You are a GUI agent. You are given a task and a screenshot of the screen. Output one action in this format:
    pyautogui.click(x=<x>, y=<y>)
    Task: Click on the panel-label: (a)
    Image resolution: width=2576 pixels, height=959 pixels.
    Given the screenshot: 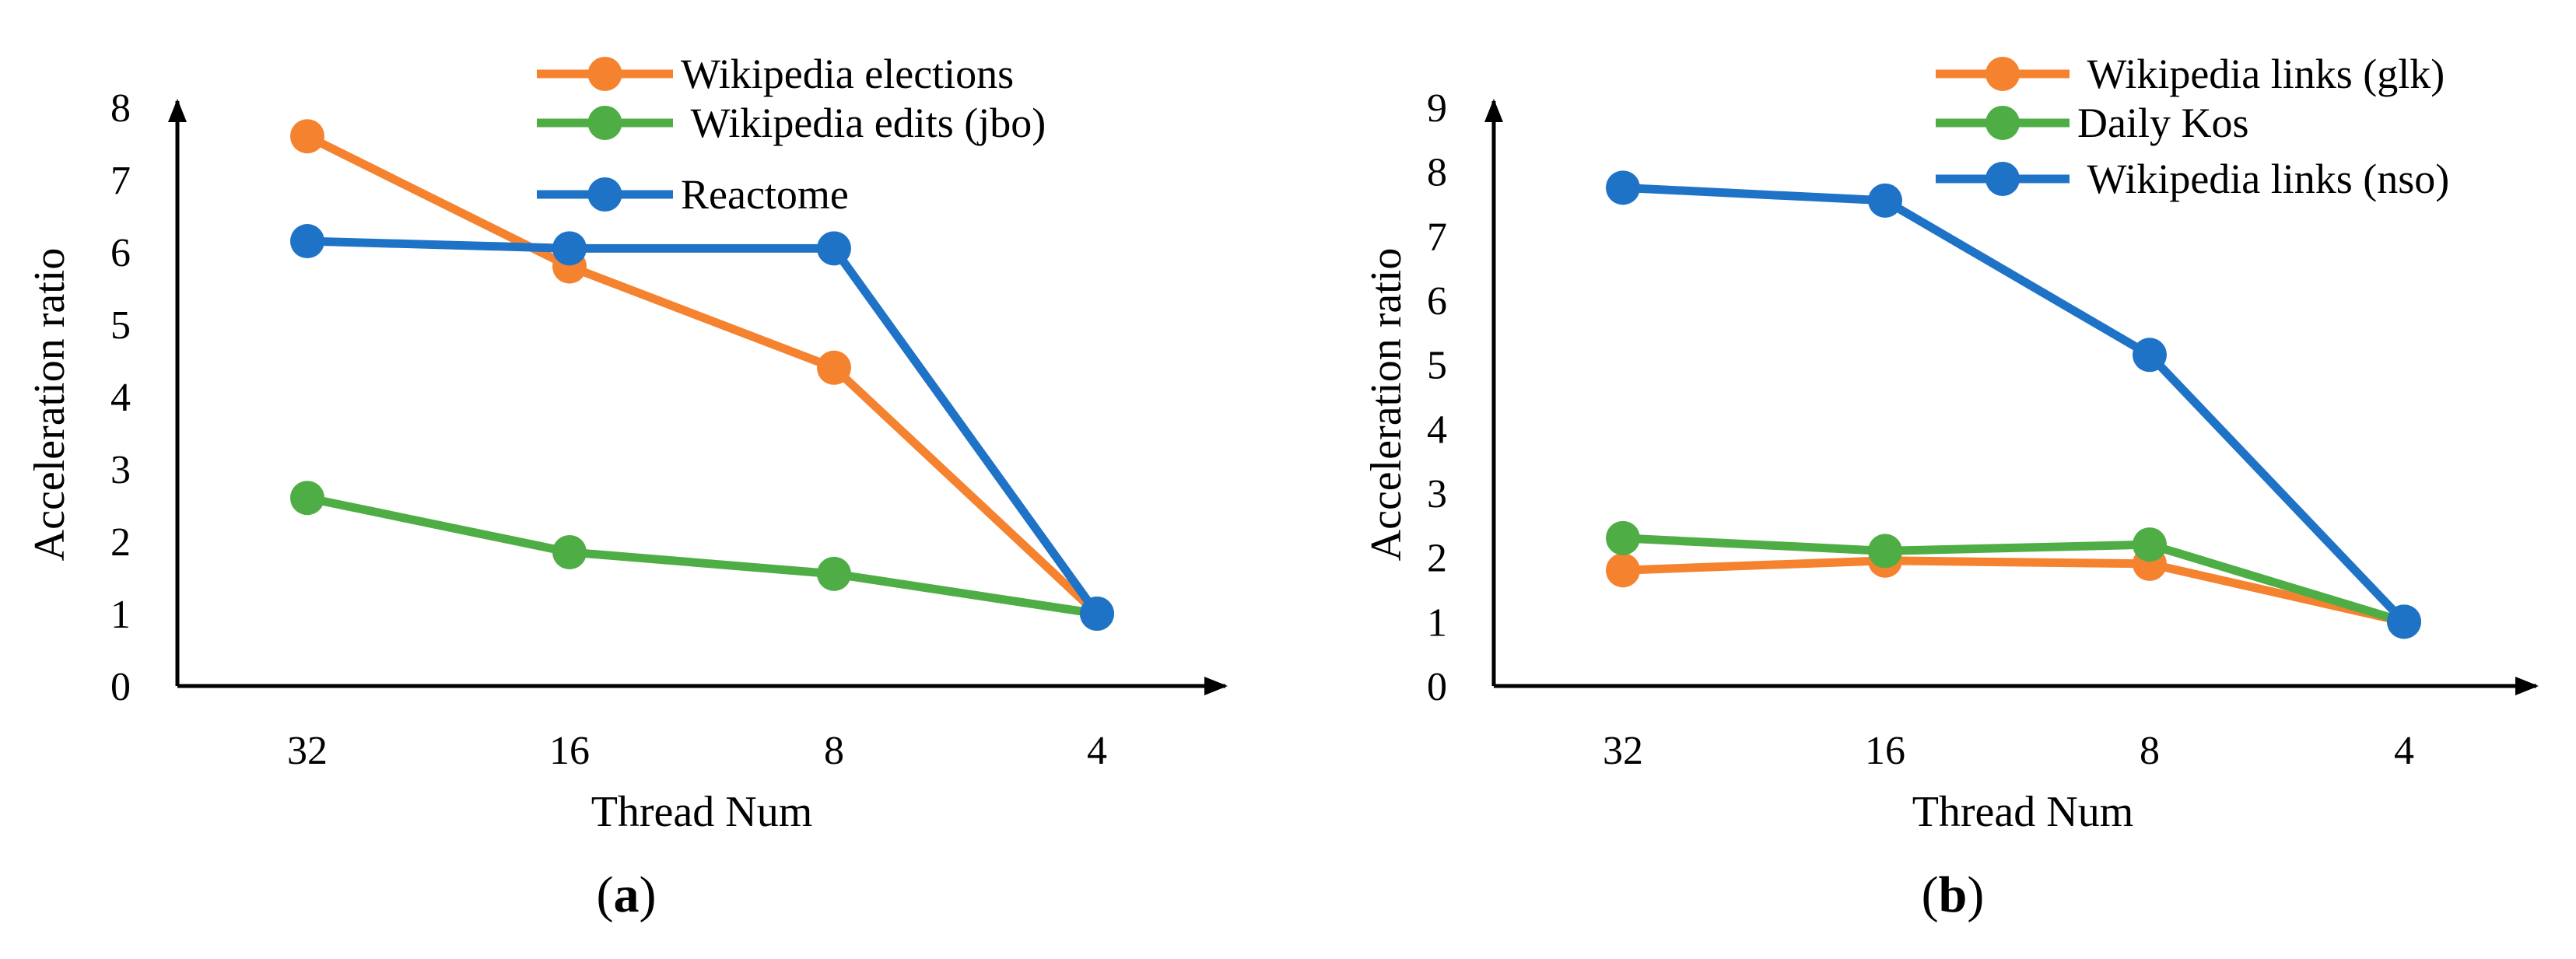 What is the action you would take?
    pyautogui.click(x=627, y=895)
    